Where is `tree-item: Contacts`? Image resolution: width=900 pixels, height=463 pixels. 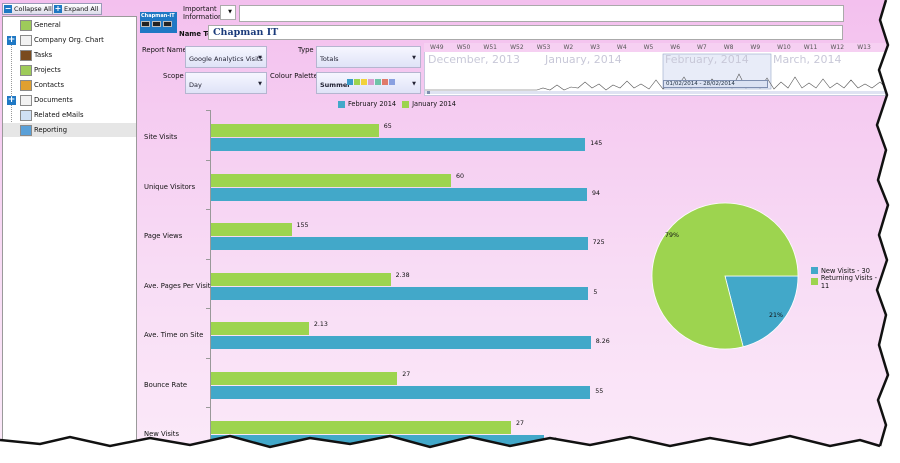
tree-item: Contacts is located at coordinates (69, 85).